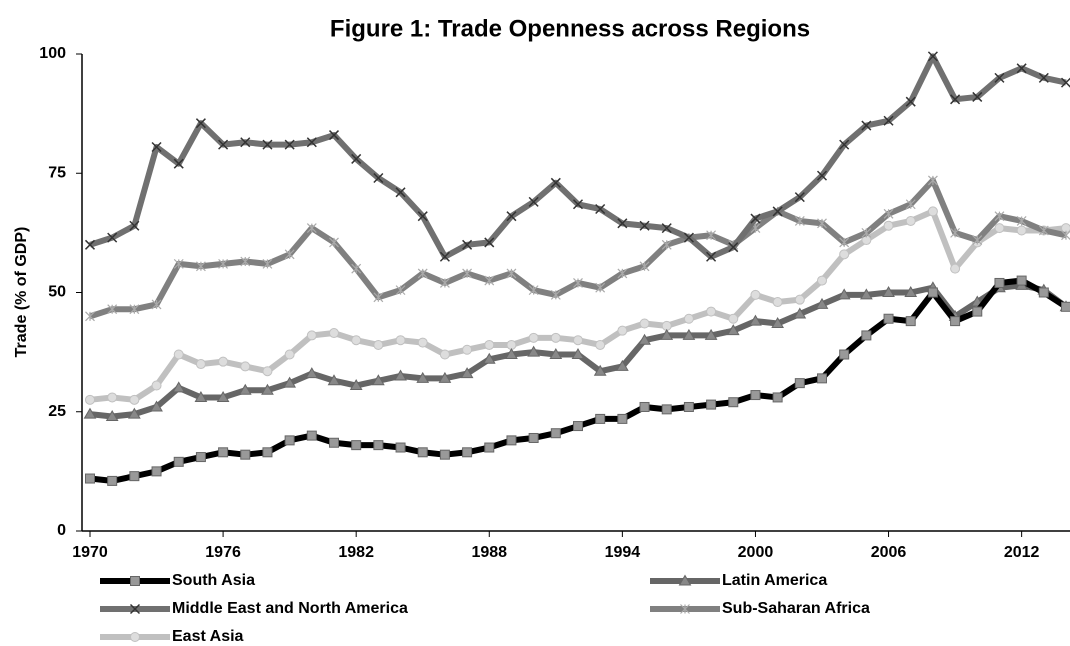 This screenshot has height=646, width=1070. What do you see at coordinates (623, 552) in the screenshot?
I see `x-tick-label: 1994` at bounding box center [623, 552].